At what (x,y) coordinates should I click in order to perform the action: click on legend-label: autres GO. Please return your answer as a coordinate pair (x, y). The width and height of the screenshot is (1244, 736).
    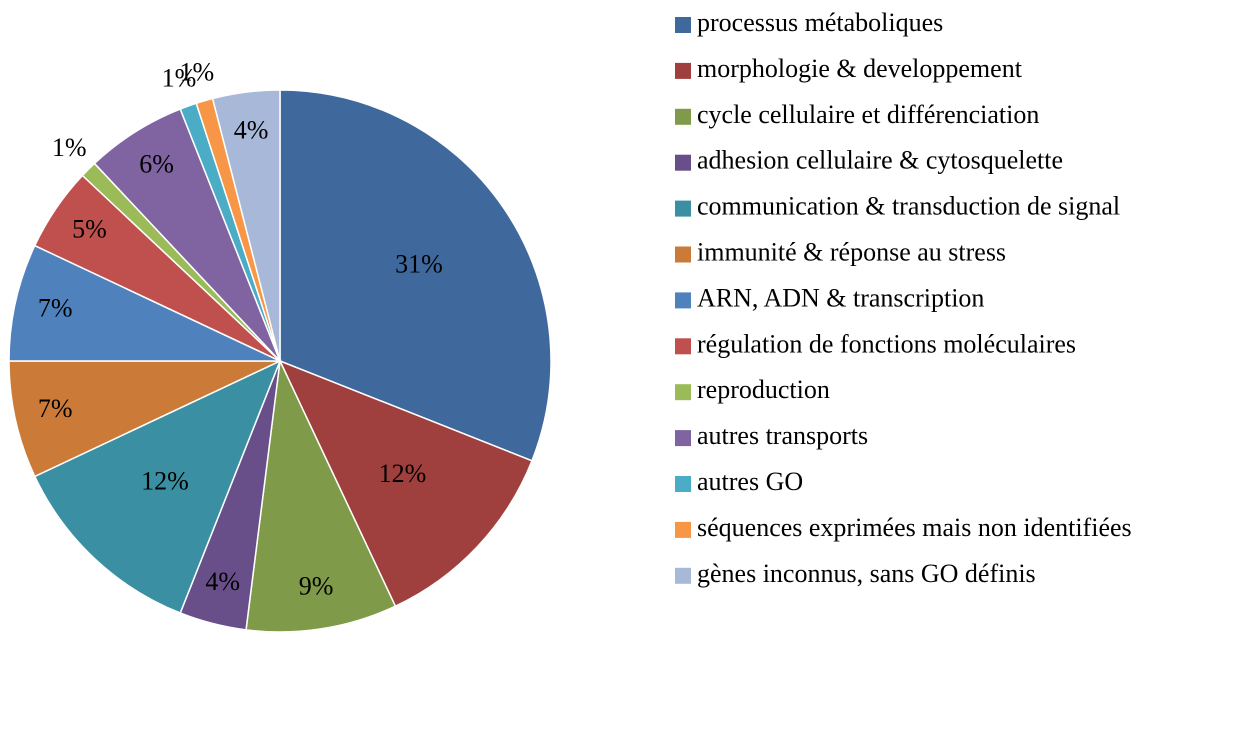
    Looking at the image, I should click on (750, 481).